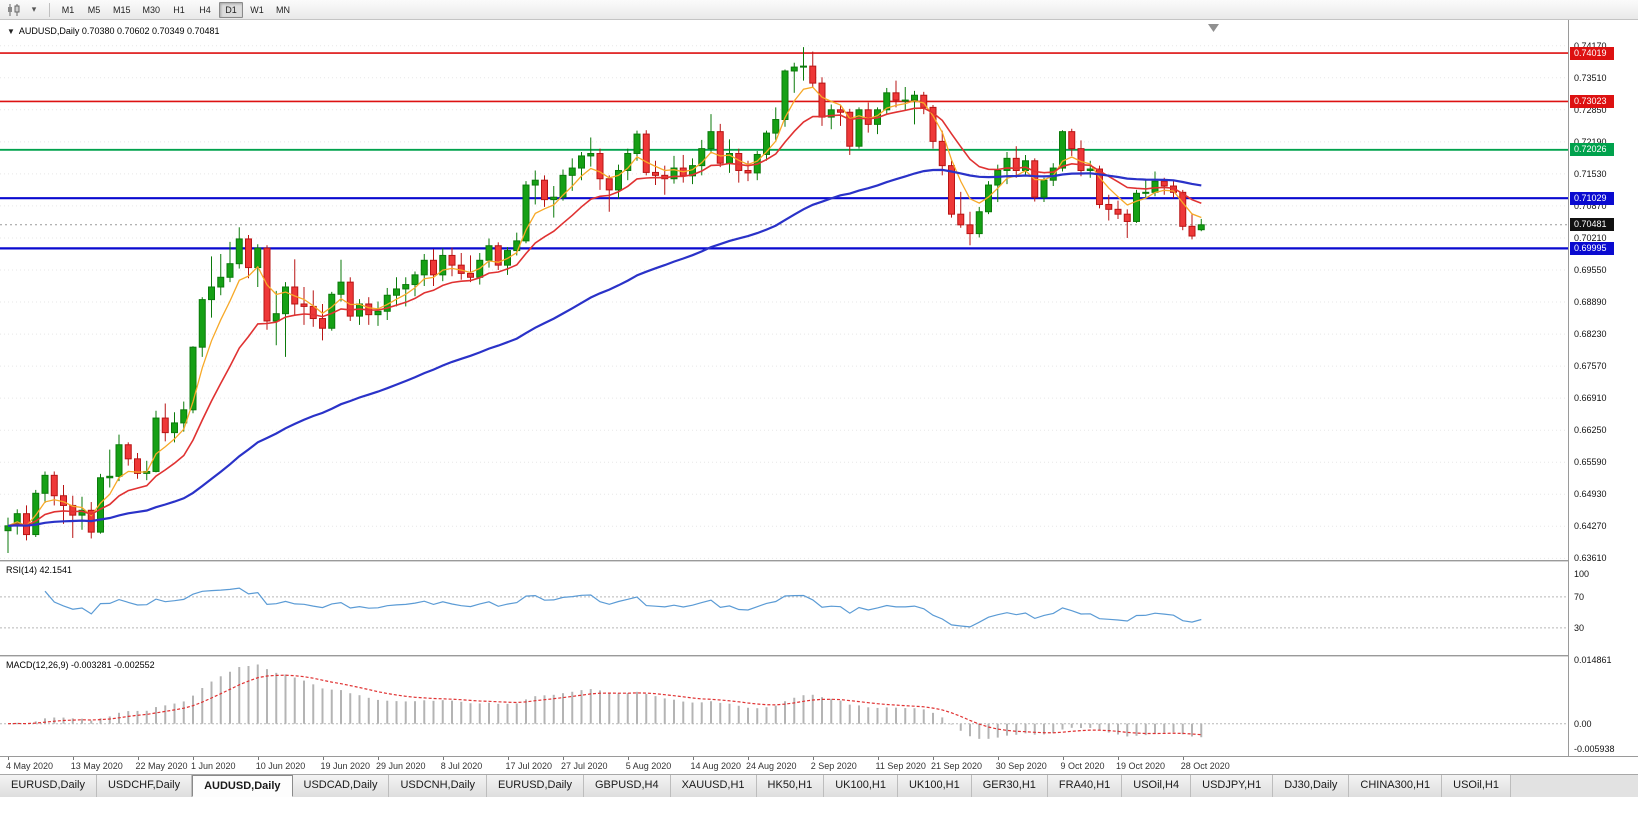 The height and width of the screenshot is (832, 1638). I want to click on date-axis-label: 28 Oct 2020, so click(1205, 766).